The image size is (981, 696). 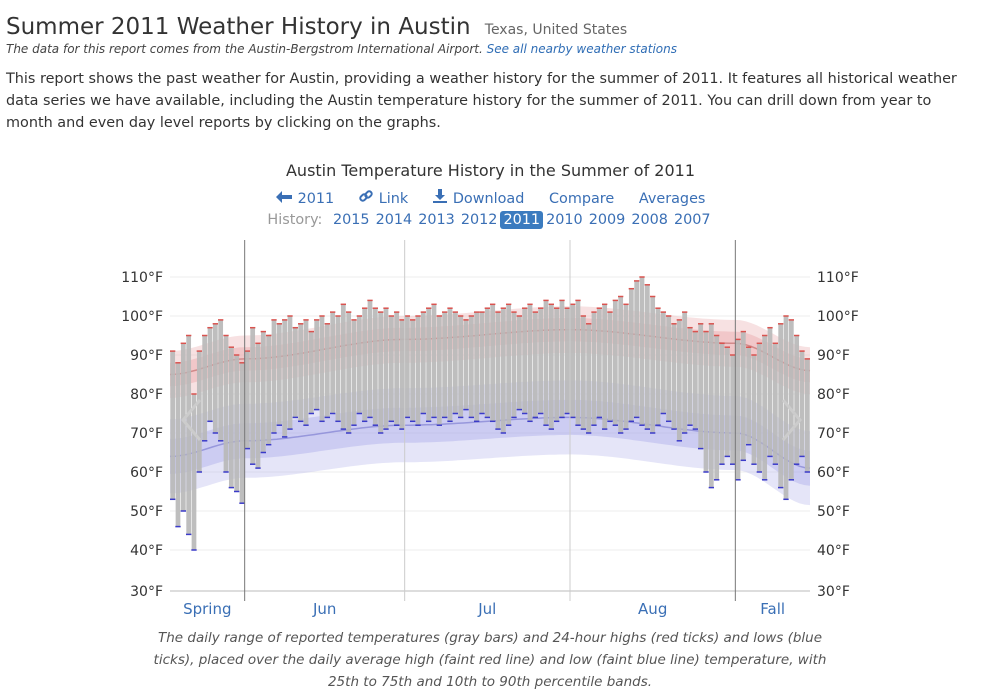 What do you see at coordinates (564, 220) in the screenshot?
I see `history-year-2010: 2010` at bounding box center [564, 220].